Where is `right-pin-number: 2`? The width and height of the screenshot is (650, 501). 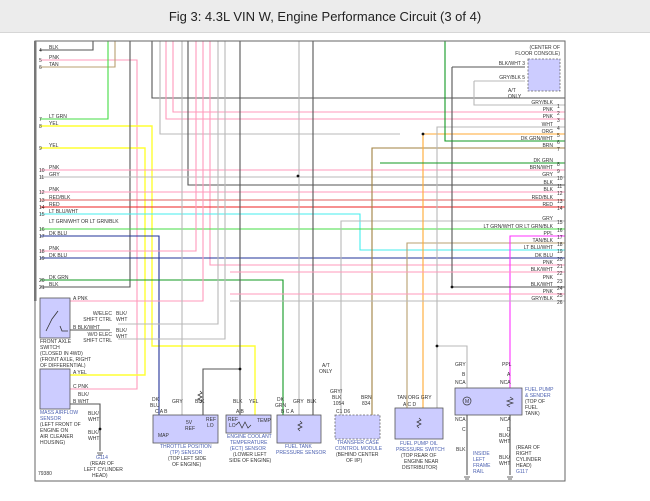
right-pin-number: 2 is located at coordinates (558, 114).